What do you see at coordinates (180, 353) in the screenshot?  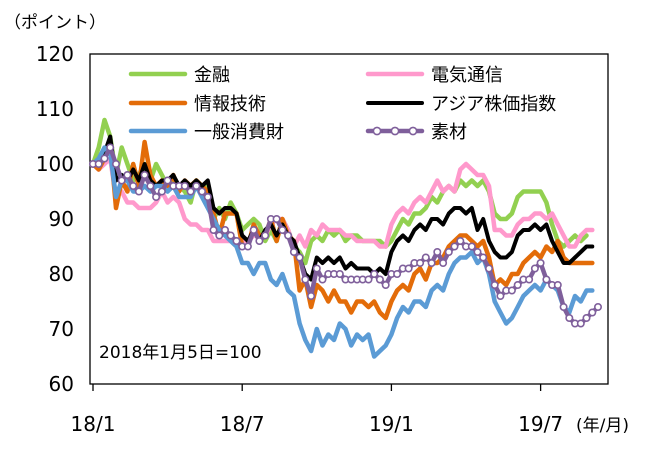 I see `base-date-annotation: 2018年1月5日=100` at bounding box center [180, 353].